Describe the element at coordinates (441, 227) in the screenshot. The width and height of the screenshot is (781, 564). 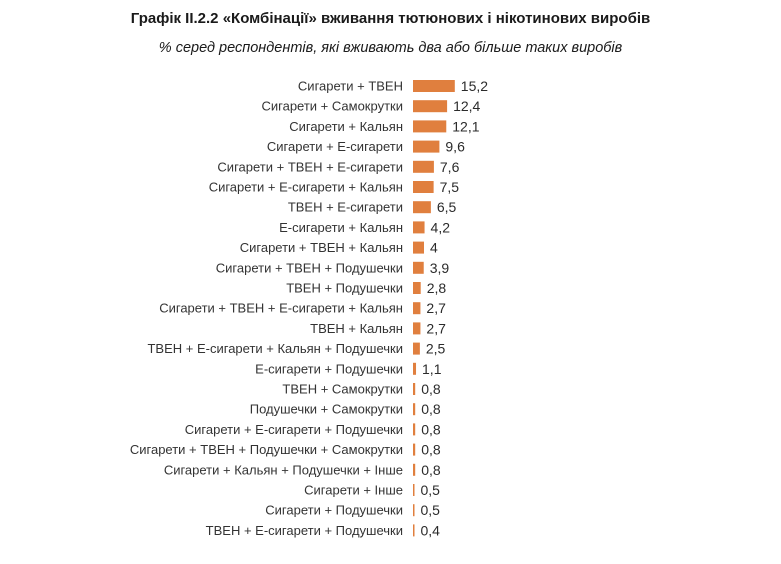
I see `value-label: 4,2` at that location.